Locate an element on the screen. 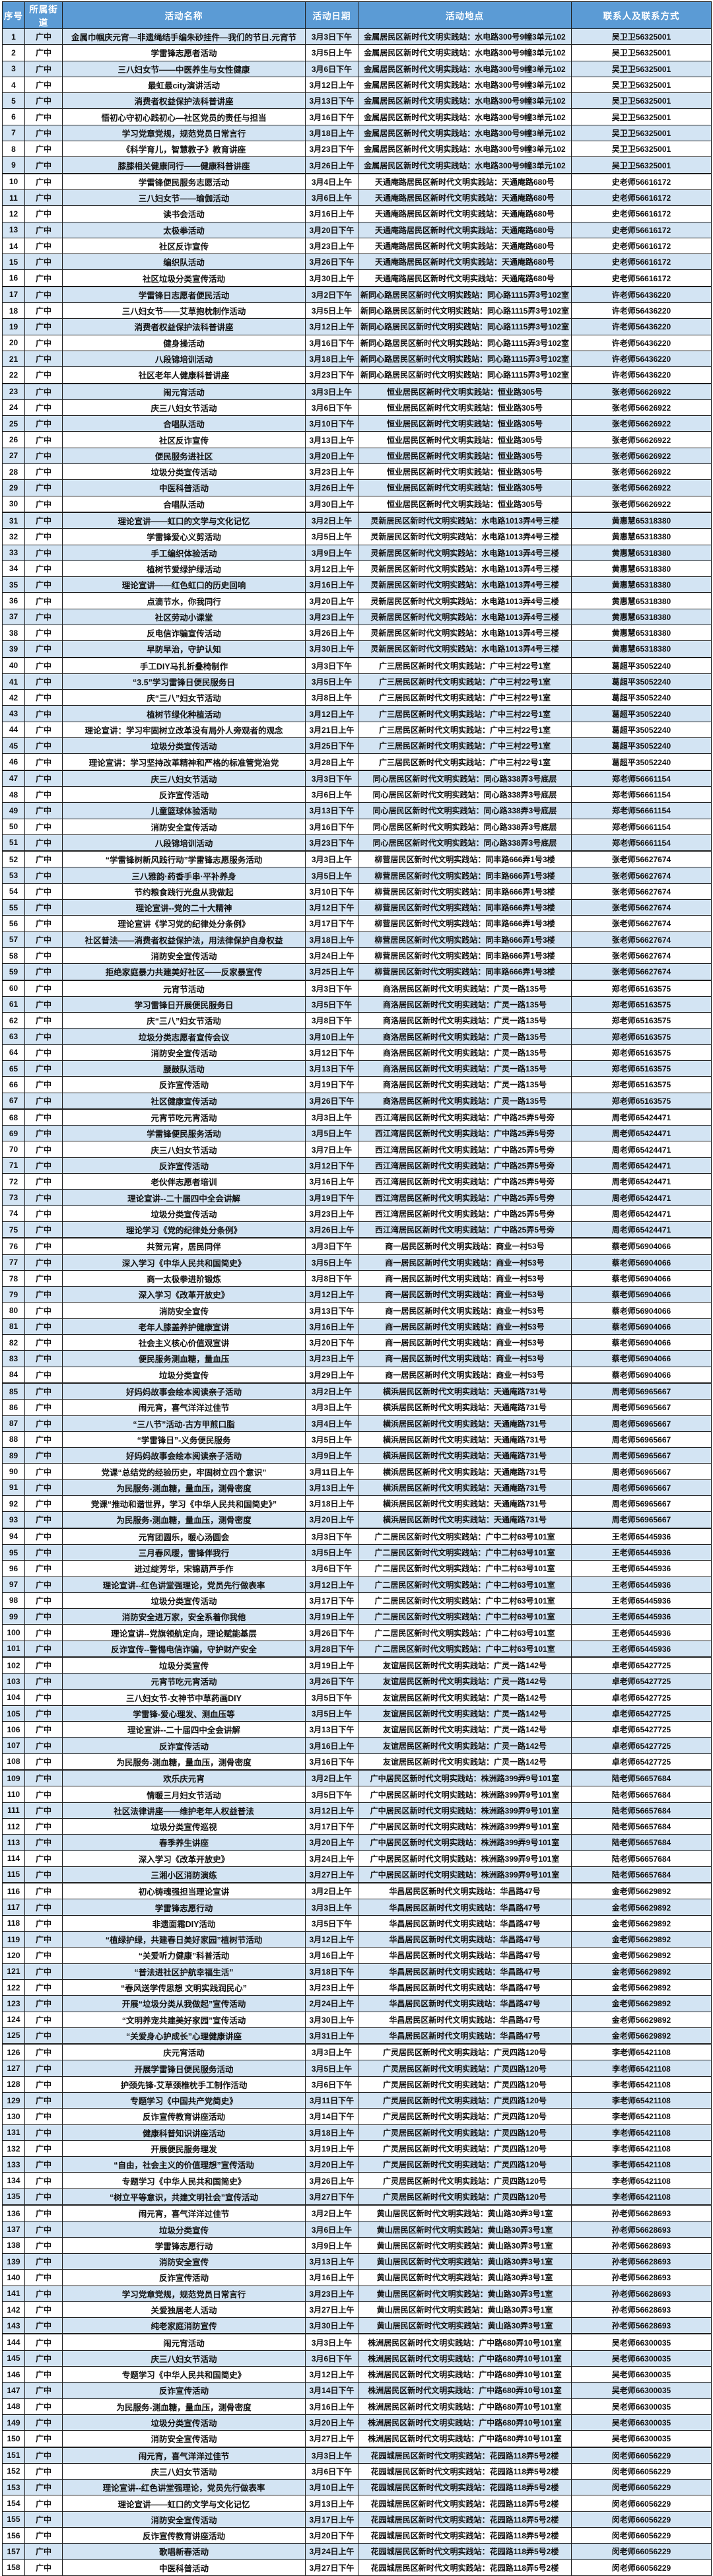 The width and height of the screenshot is (713, 2576). activity-location-cell: 同心居民区新时代文明实践站：同心路338弄3号底层 is located at coordinates (465, 810).